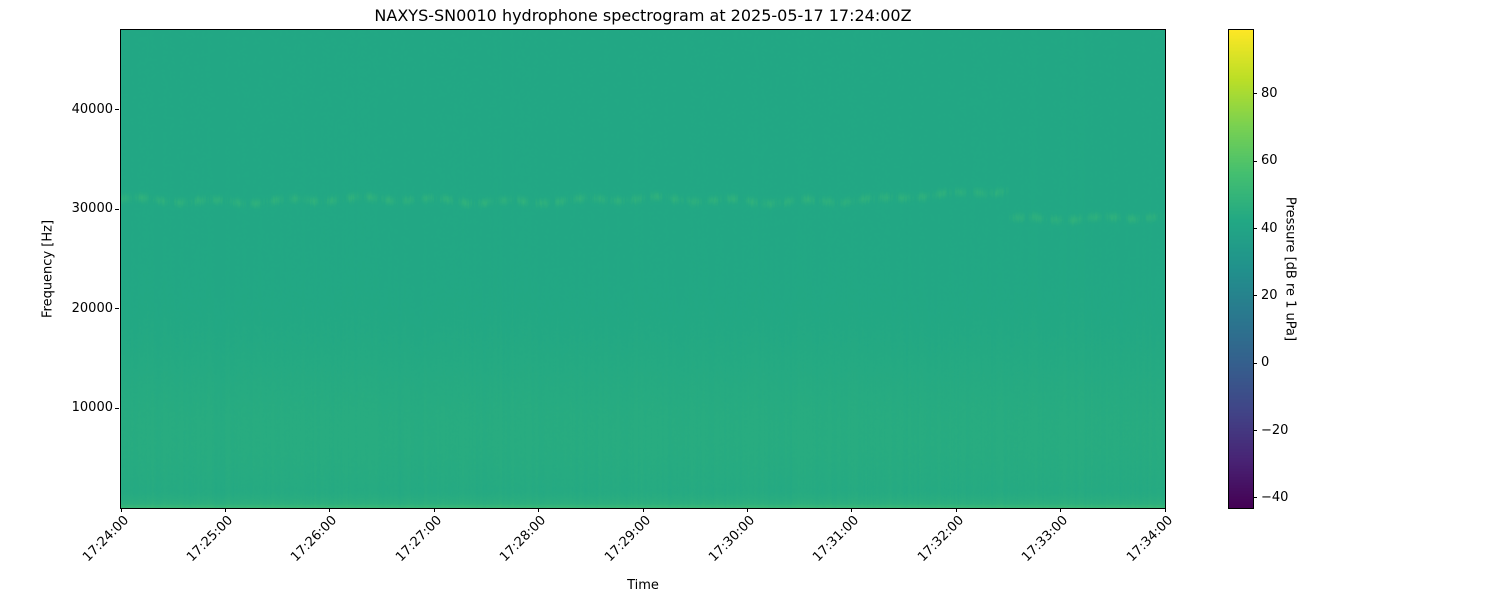  Describe the element at coordinates (523, 539) in the screenshot. I see `x-tick-label: 17:28:00` at that location.